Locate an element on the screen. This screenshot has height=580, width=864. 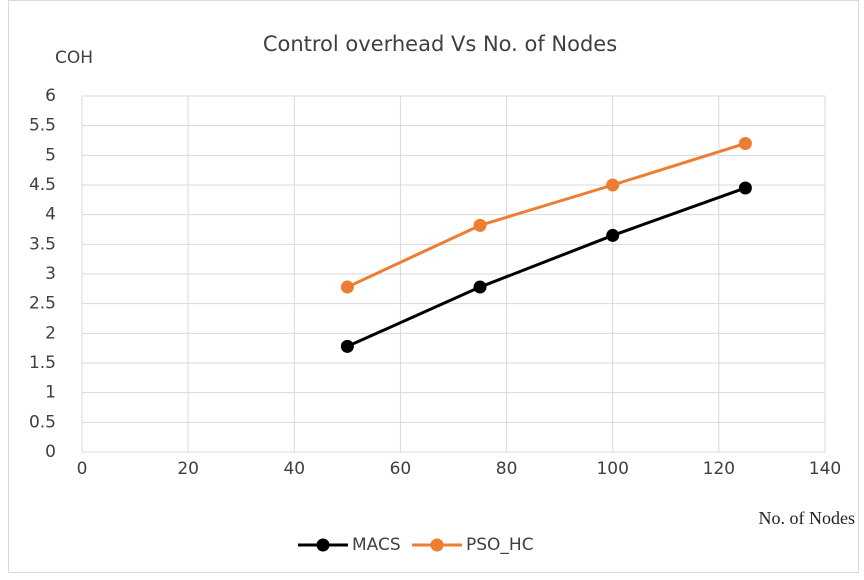
x-tick-label: 80 is located at coordinates (507, 469).